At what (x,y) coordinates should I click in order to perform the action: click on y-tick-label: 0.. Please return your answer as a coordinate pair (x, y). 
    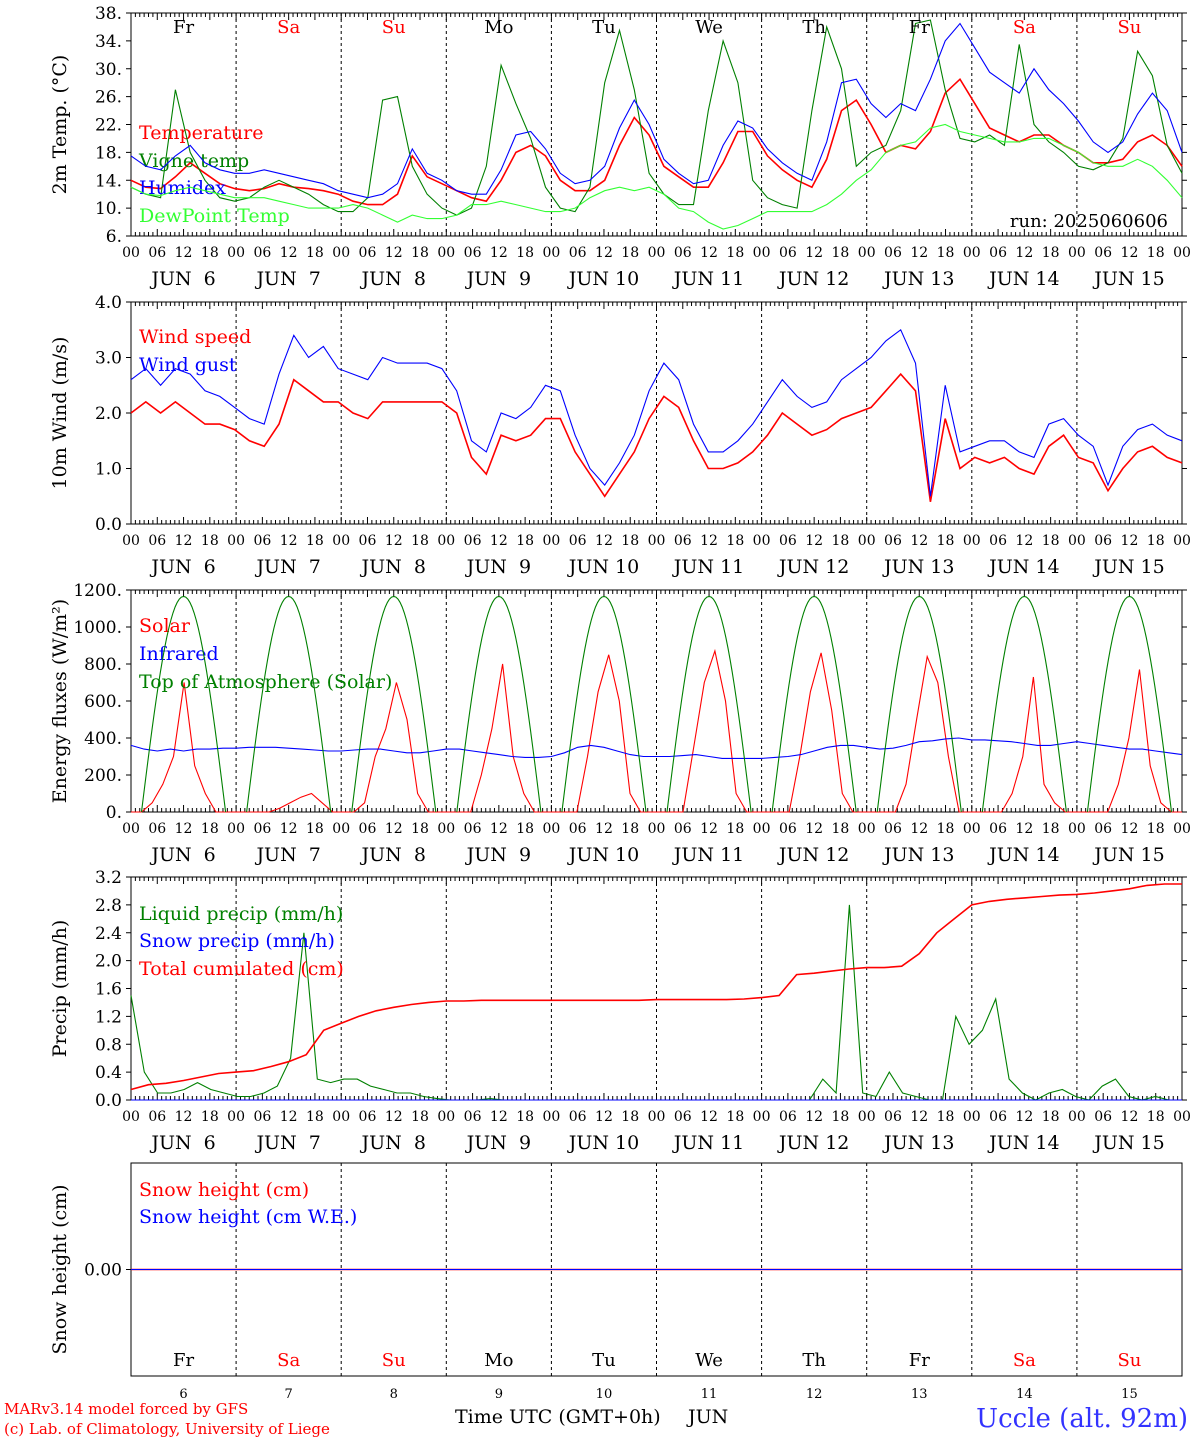
    Looking at the image, I should click on (114, 813).